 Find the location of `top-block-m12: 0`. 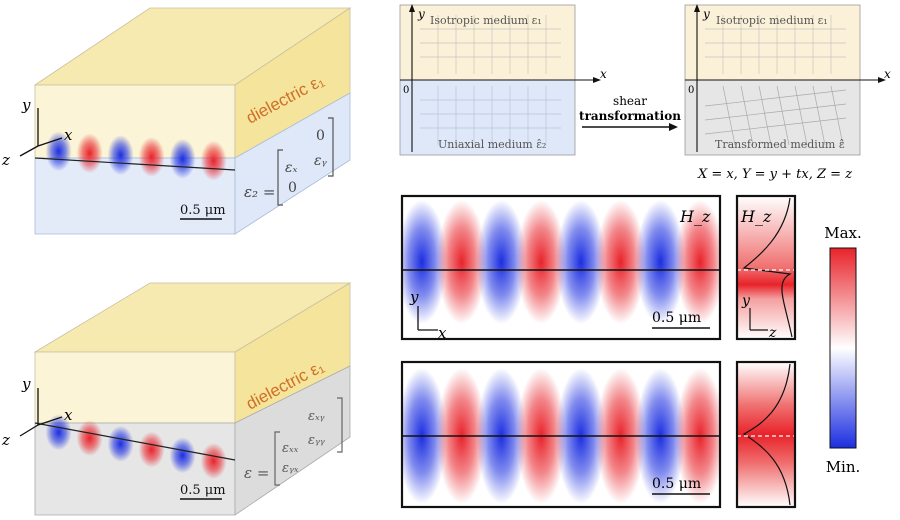

top-block-m12: 0 is located at coordinates (320, 136).